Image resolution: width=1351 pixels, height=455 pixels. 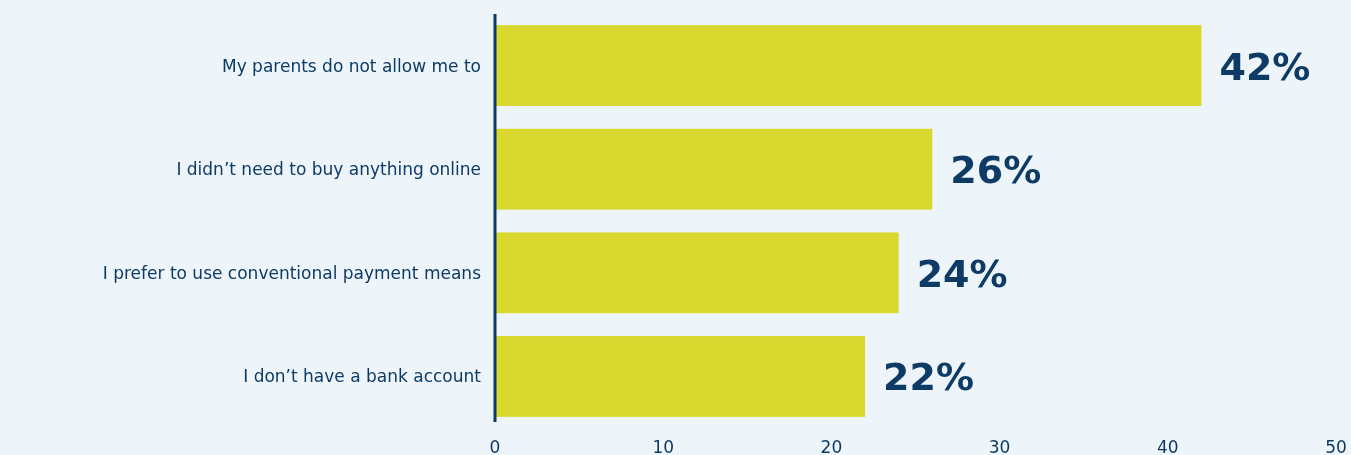 I want to click on data-label: 26%, so click(x=996, y=170).